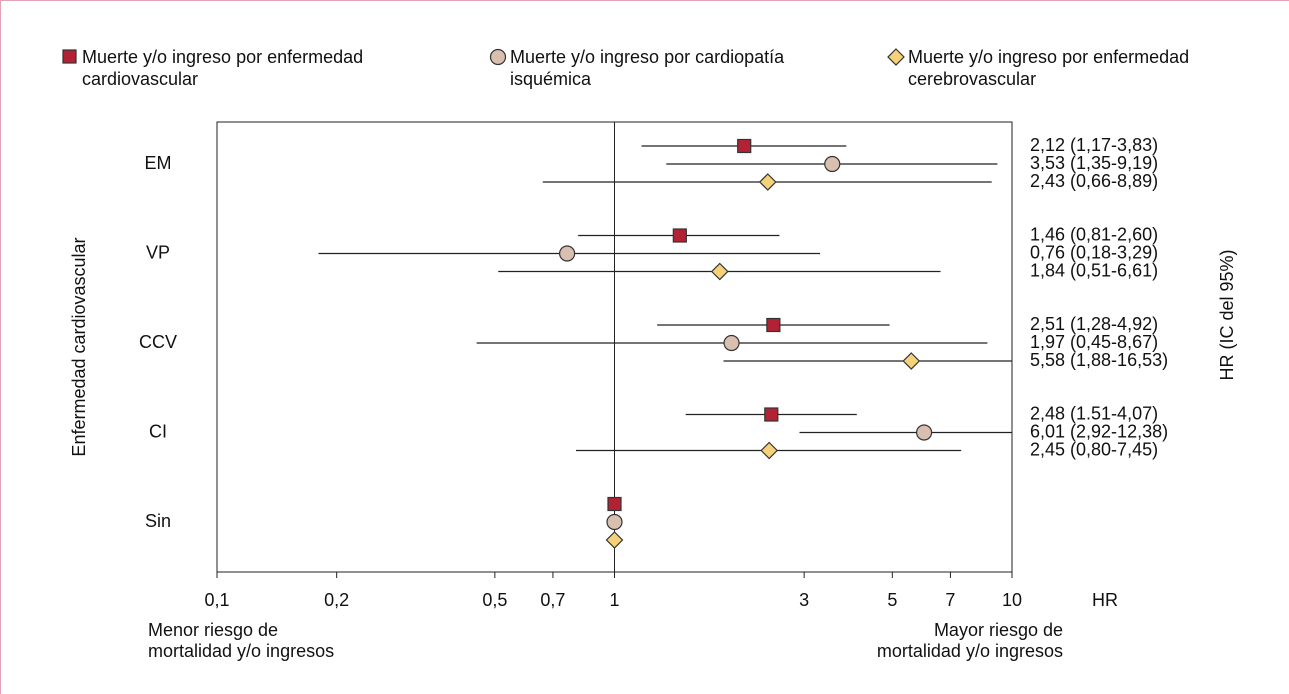 This screenshot has height=694, width=1289. What do you see at coordinates (1094, 181) in the screenshot?
I see `value-label: 2,43 (0,66-8,89)` at bounding box center [1094, 181].